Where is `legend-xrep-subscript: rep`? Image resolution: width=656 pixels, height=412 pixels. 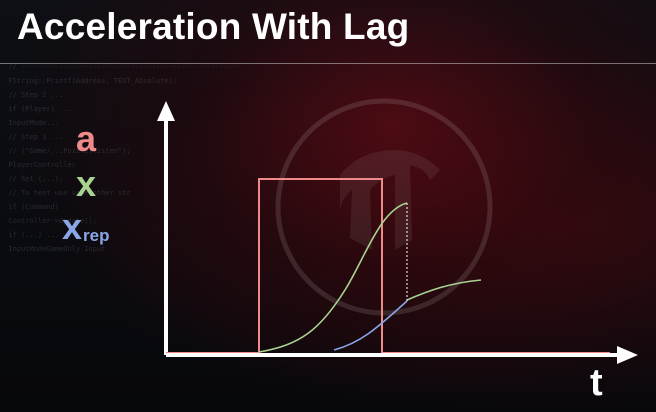
legend-xrep-subscript: rep is located at coordinates (96, 235).